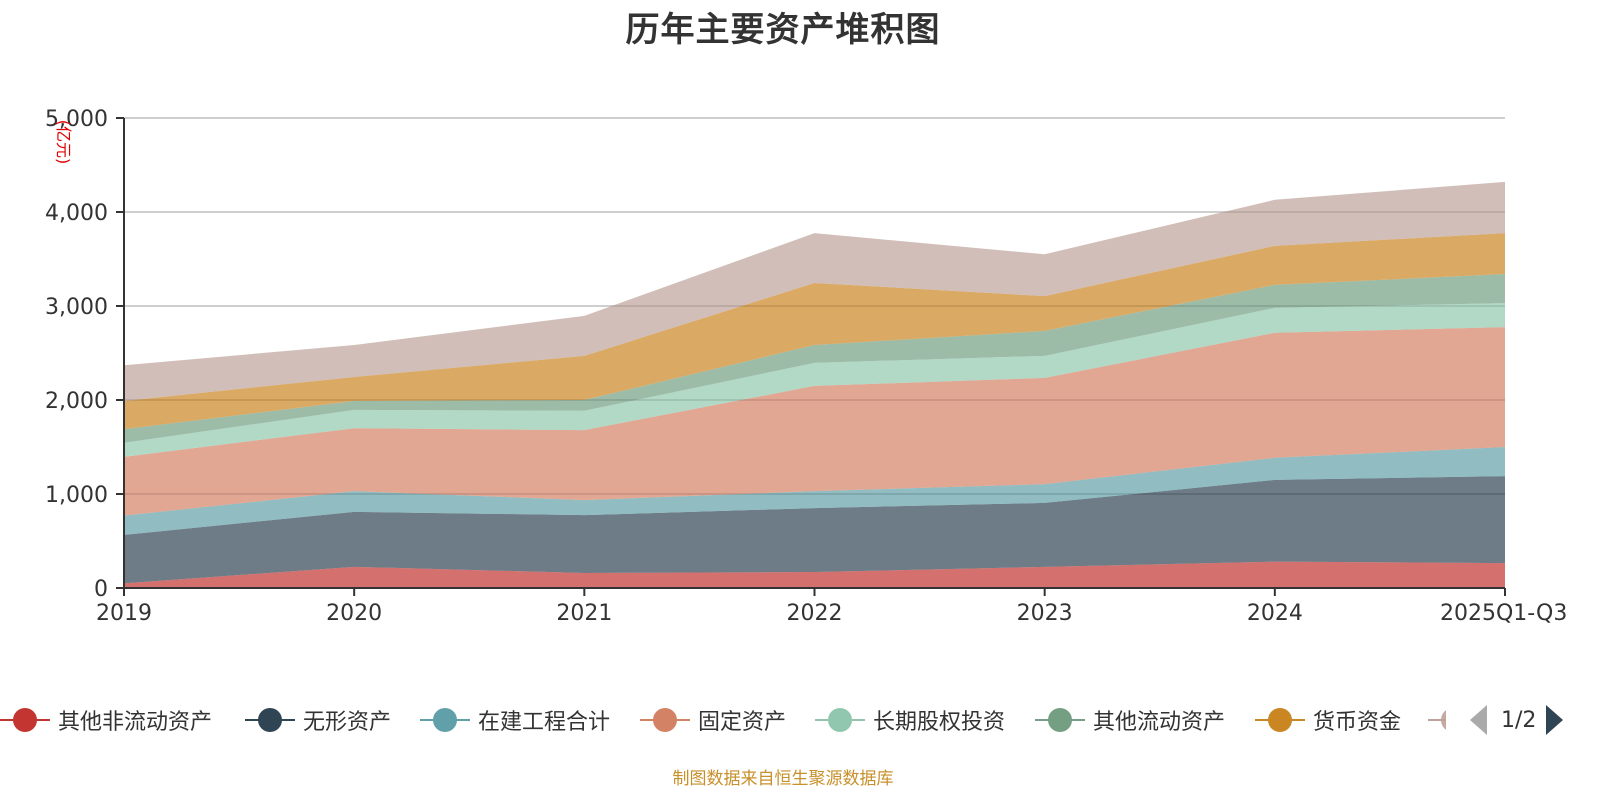 This screenshot has height=800, width=1600. Describe the element at coordinates (783, 779) in the screenshot. I see `source-note: 制图数据来自恒生聚源数据库` at that location.